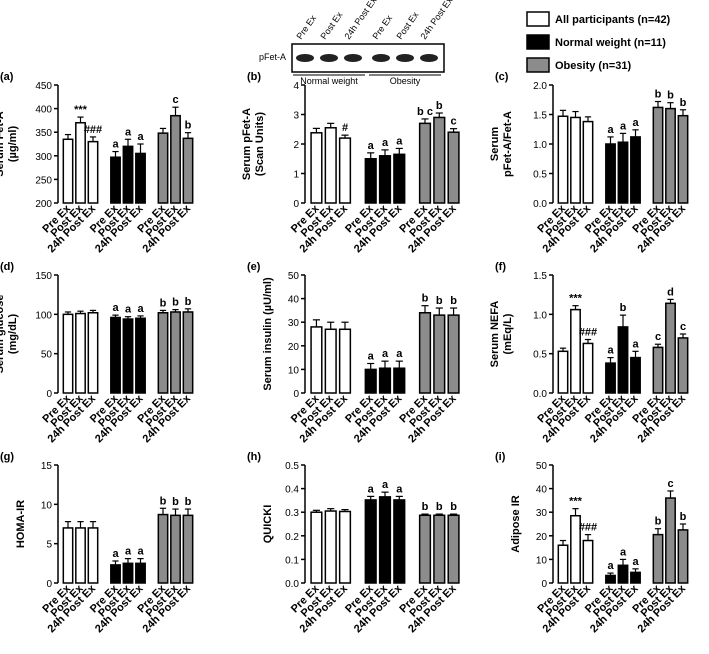 The image size is (709, 654). I want to click on y-tick-label: 40, so click(542, 490).